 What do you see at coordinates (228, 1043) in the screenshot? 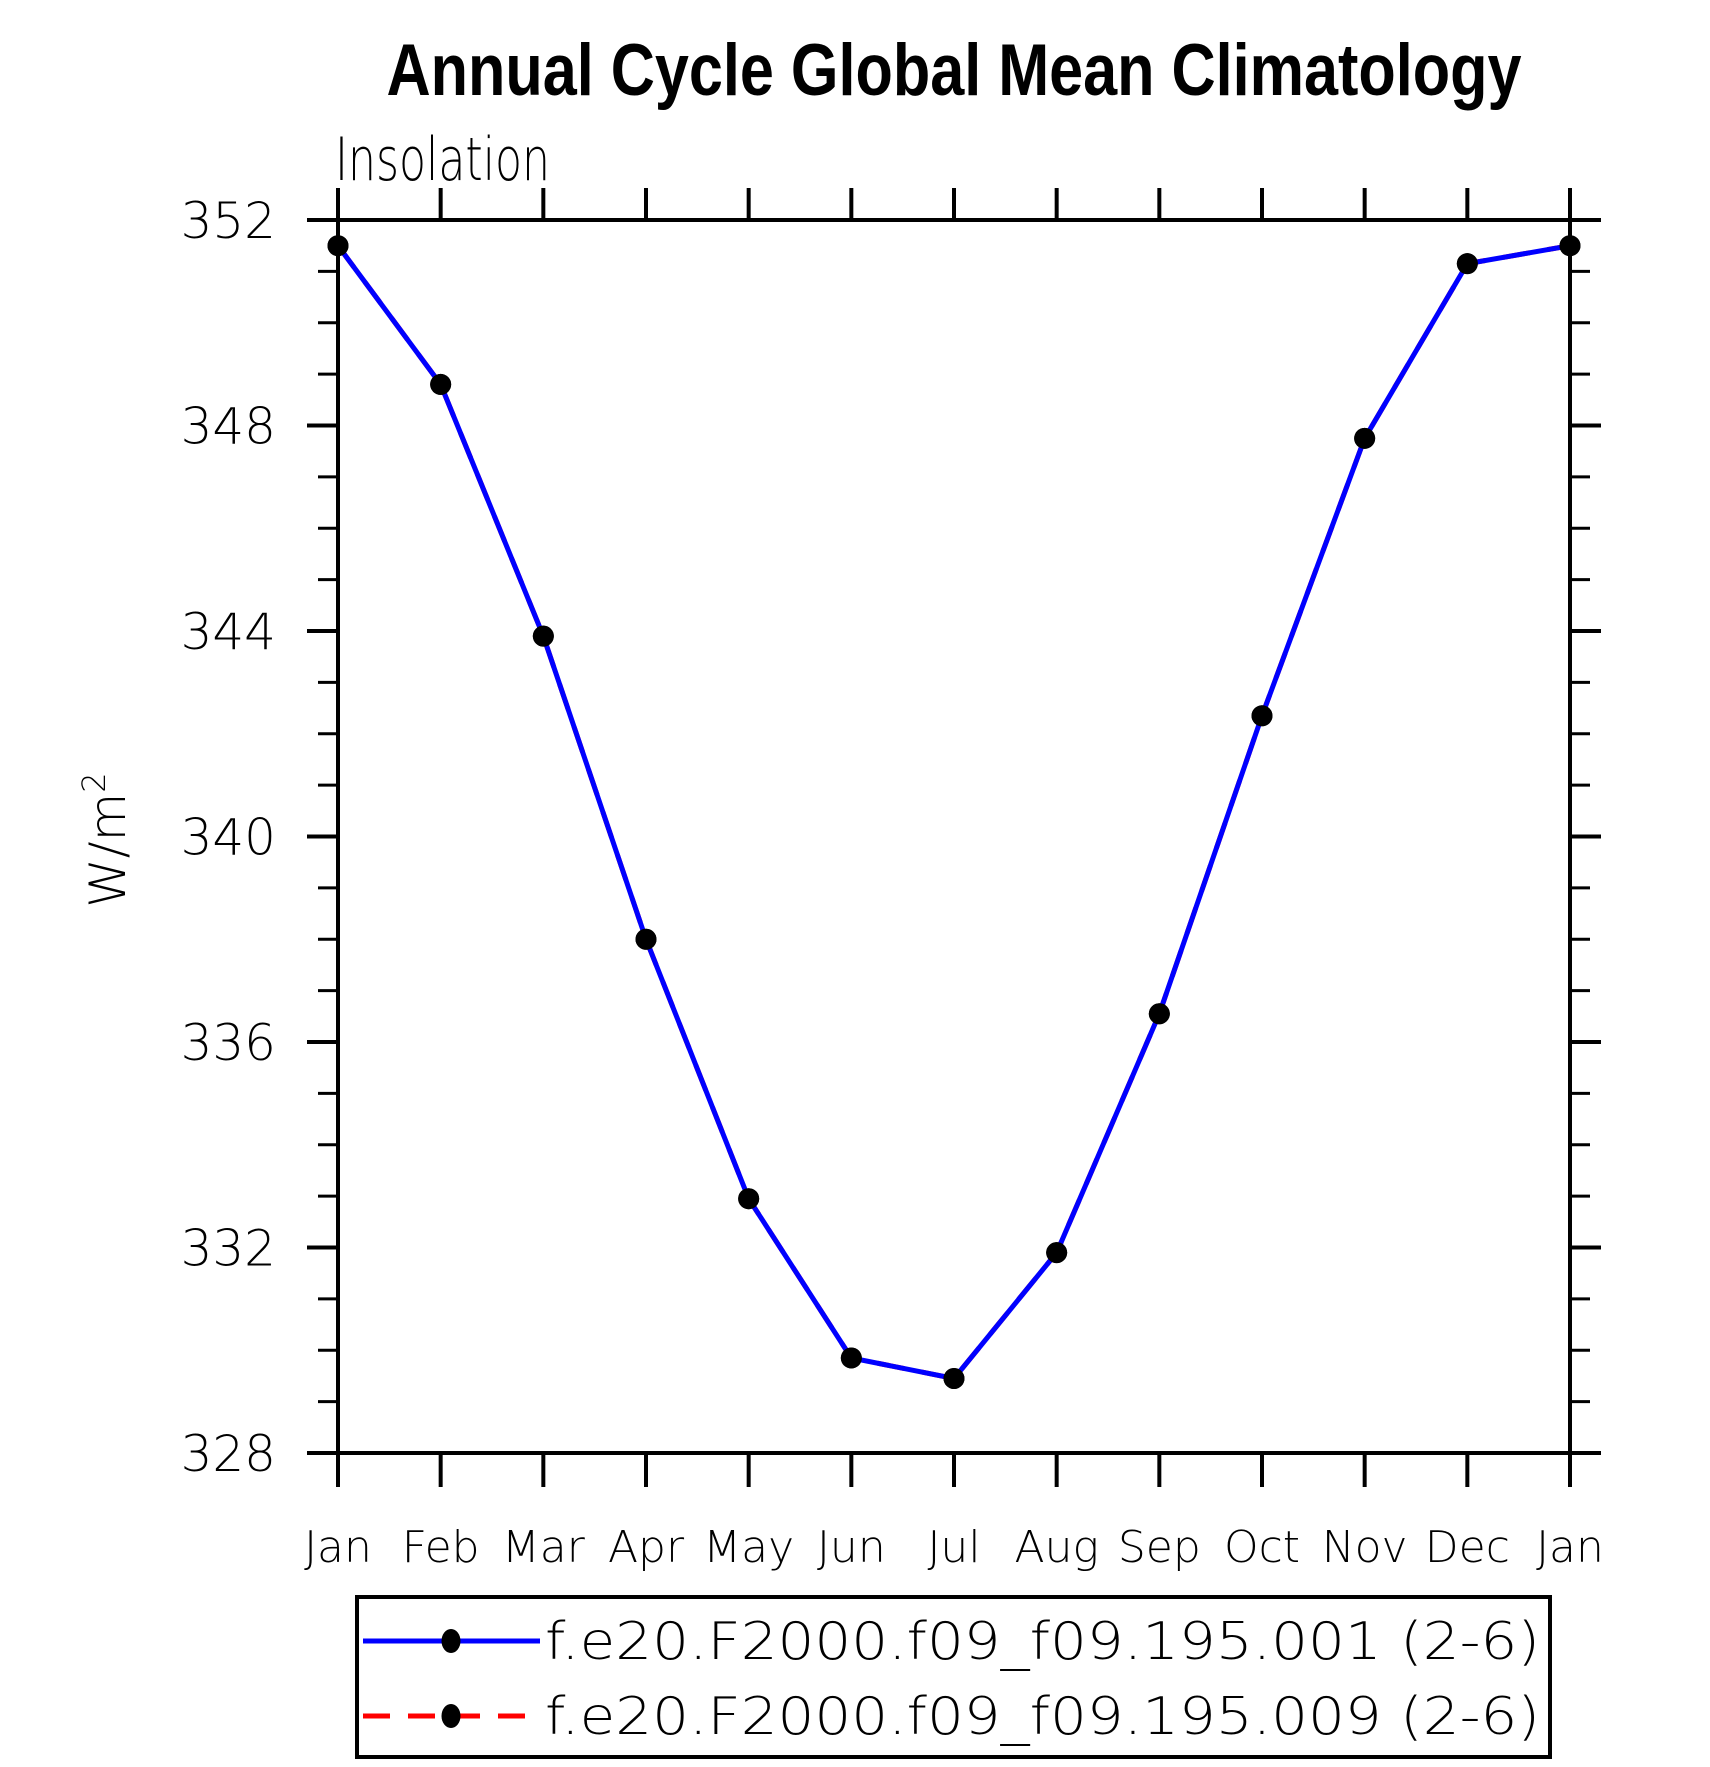
I see `y-tick-label: 336` at bounding box center [228, 1043].